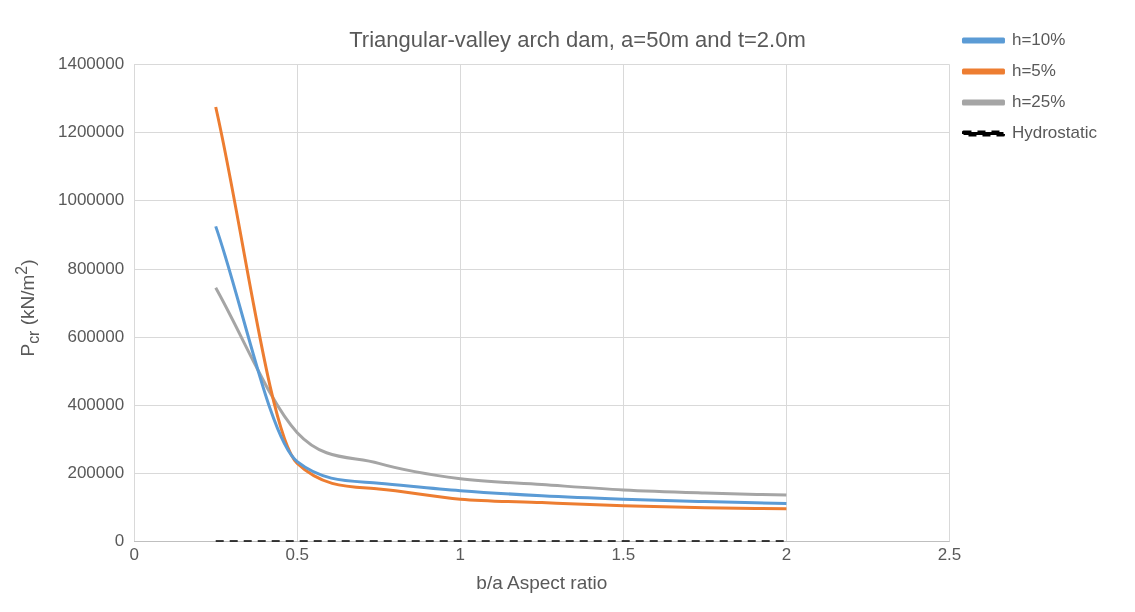 This screenshot has width=1135, height=612. Describe the element at coordinates (949, 554) in the screenshot. I see `x-tick-label: 2.5` at that location.